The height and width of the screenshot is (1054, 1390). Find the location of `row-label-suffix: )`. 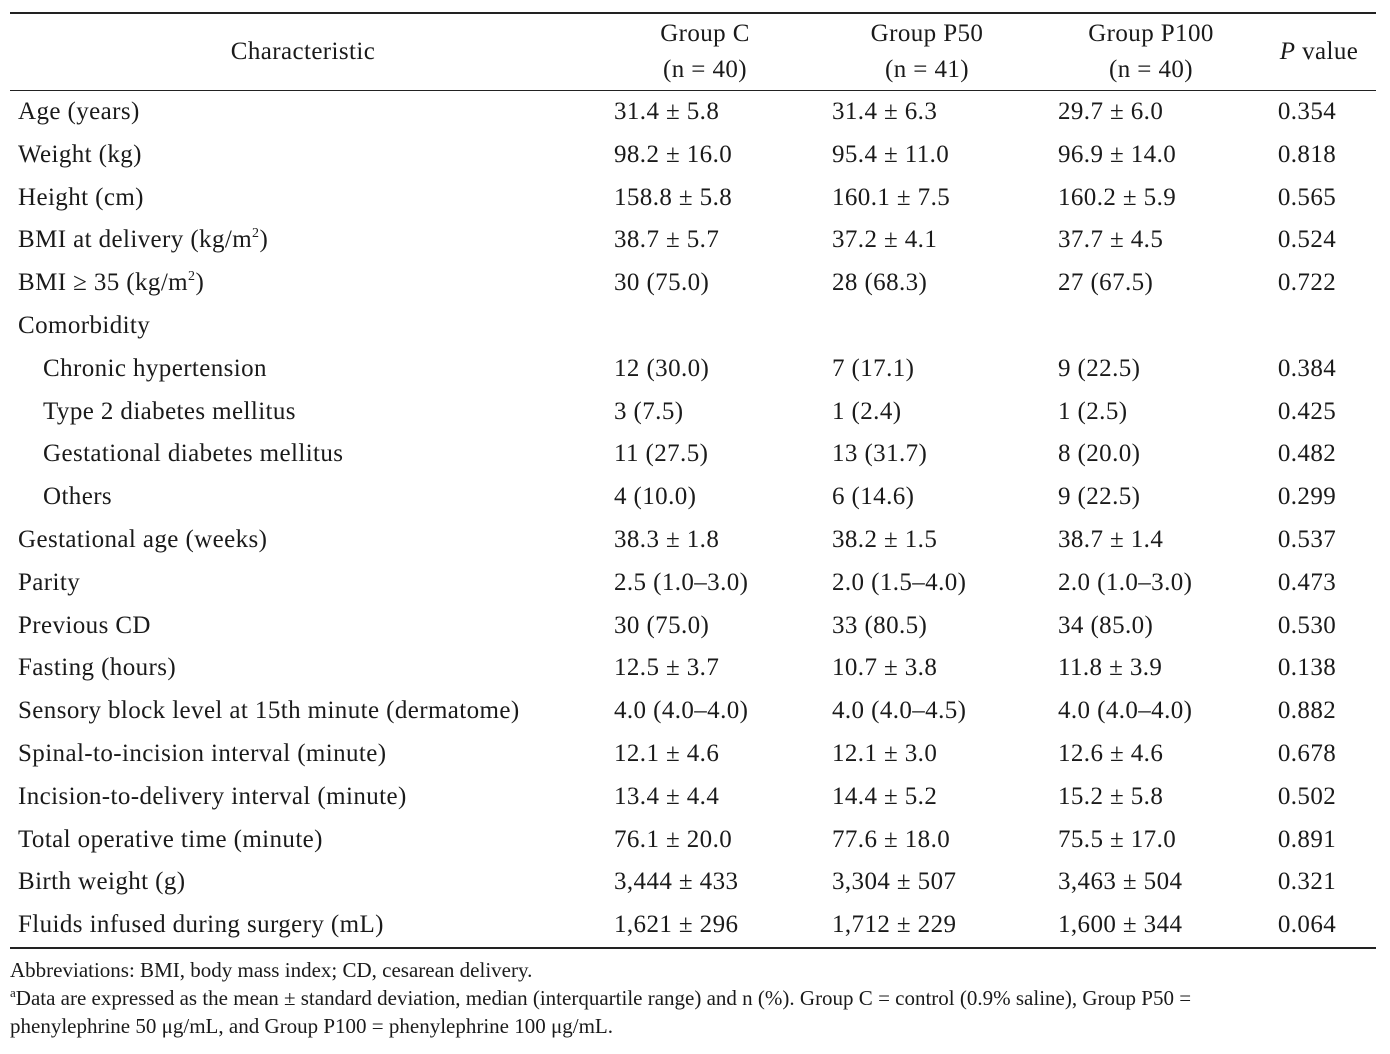

row-label-suffix: ) is located at coordinates (264, 240).